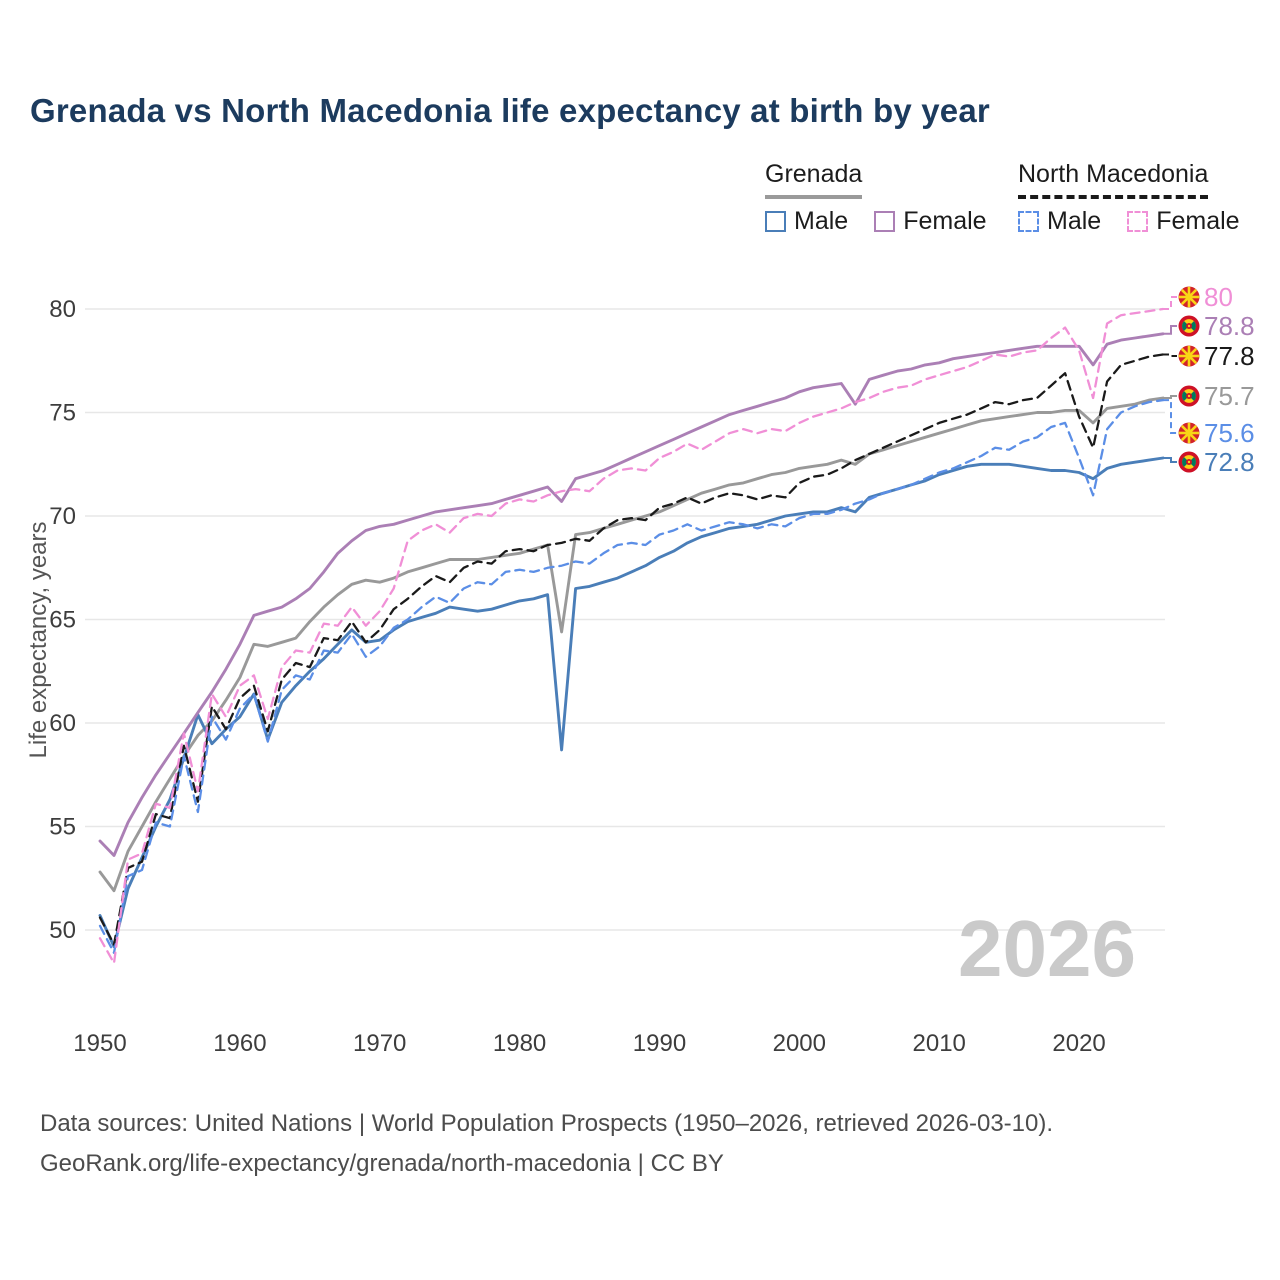  Describe the element at coordinates (62, 723) in the screenshot. I see `y-tick-label: 60` at that location.